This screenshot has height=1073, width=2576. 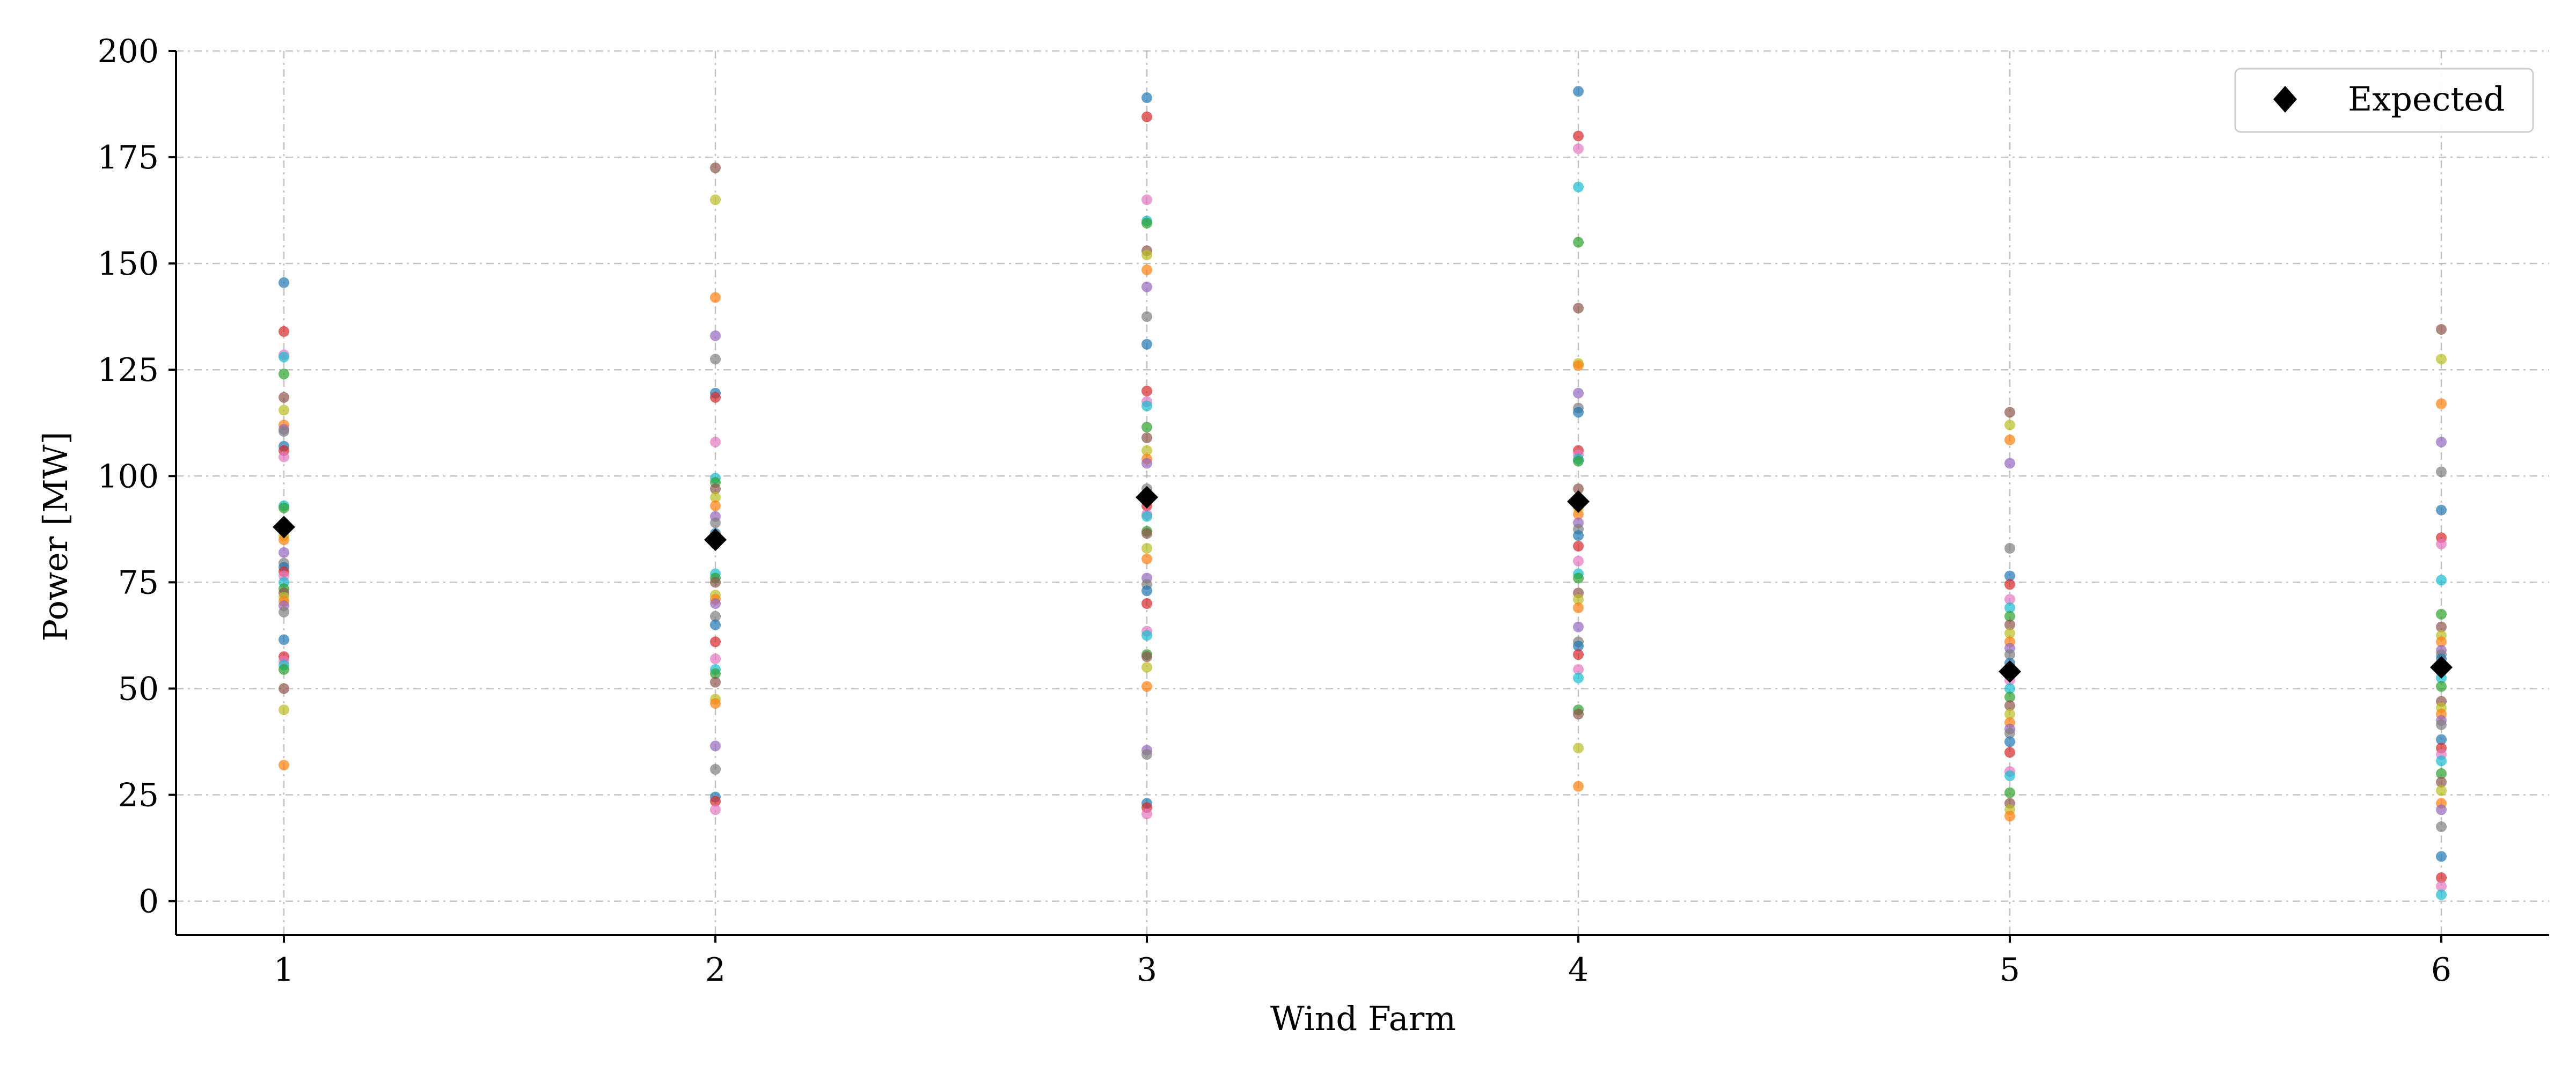 What do you see at coordinates (138, 689) in the screenshot?
I see `y-tick-label: 50` at bounding box center [138, 689].